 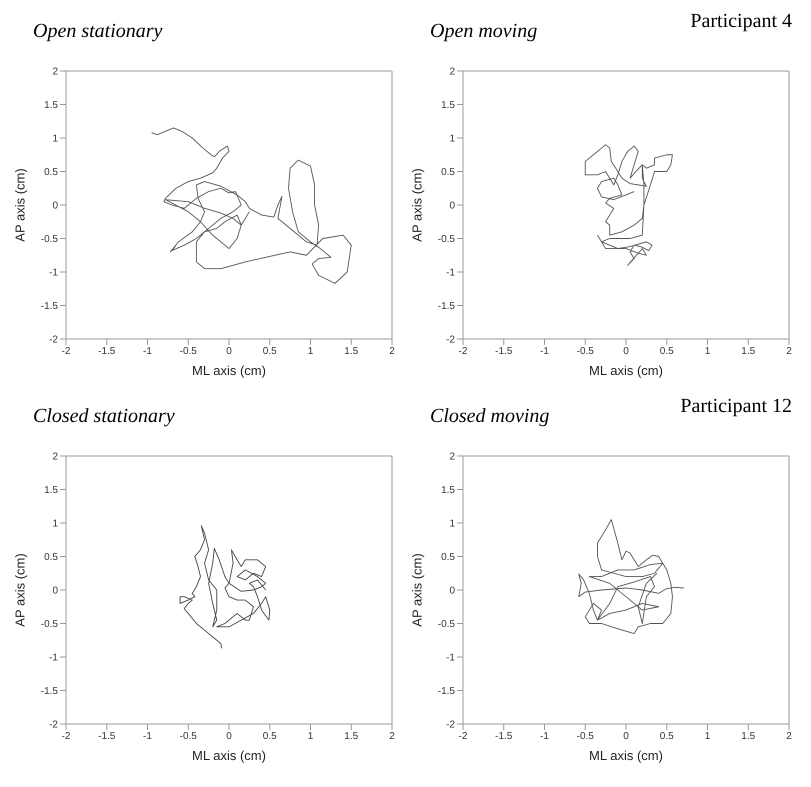 I want to click on chart-title: Open stationary, so click(x=97, y=31).